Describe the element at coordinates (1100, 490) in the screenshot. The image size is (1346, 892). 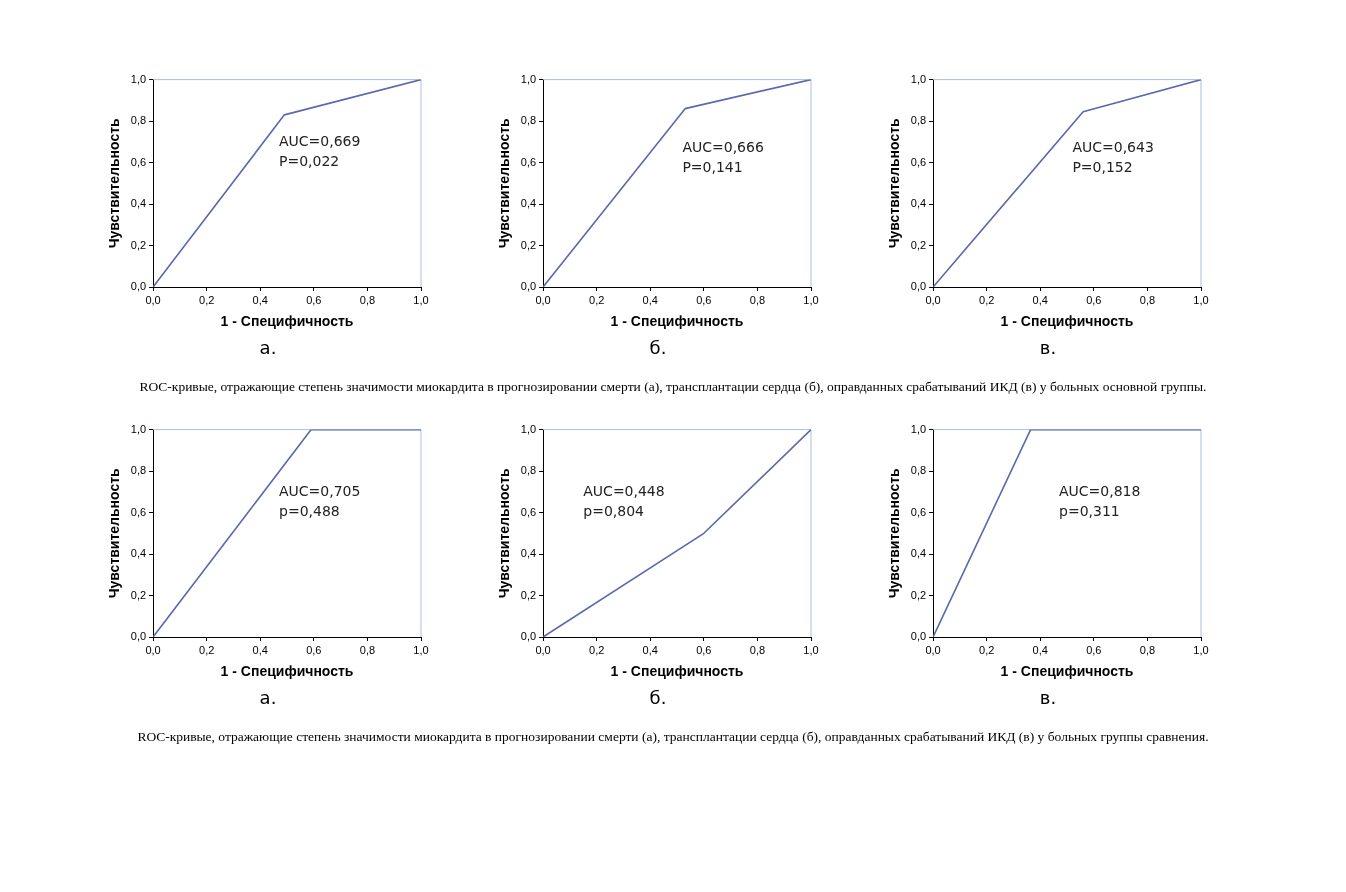
I see `annotation: AUC=0,818` at that location.